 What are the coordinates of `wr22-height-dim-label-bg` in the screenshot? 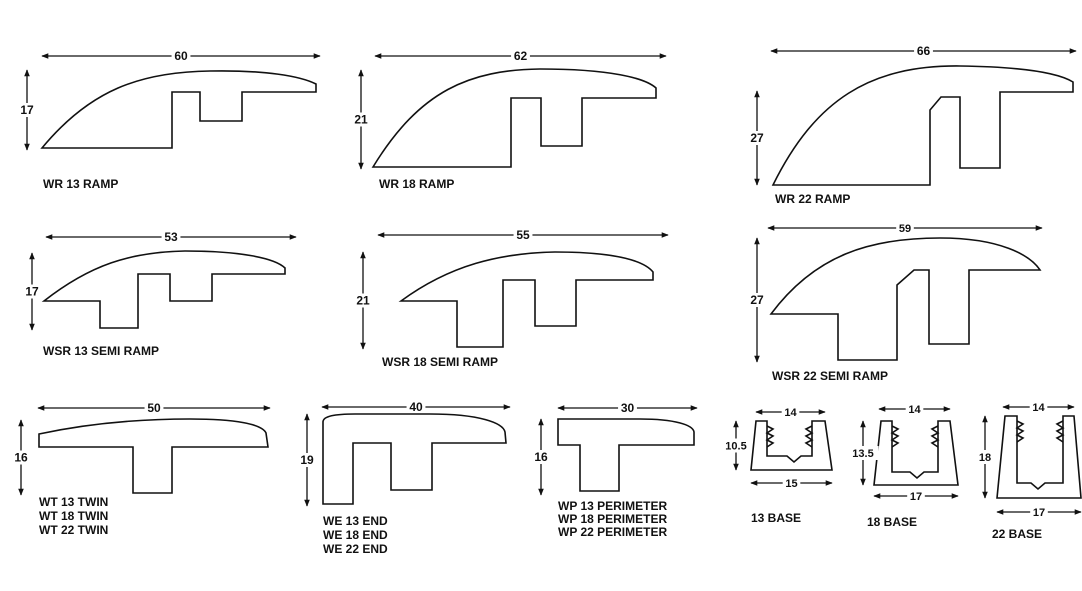 It's located at (757, 138).